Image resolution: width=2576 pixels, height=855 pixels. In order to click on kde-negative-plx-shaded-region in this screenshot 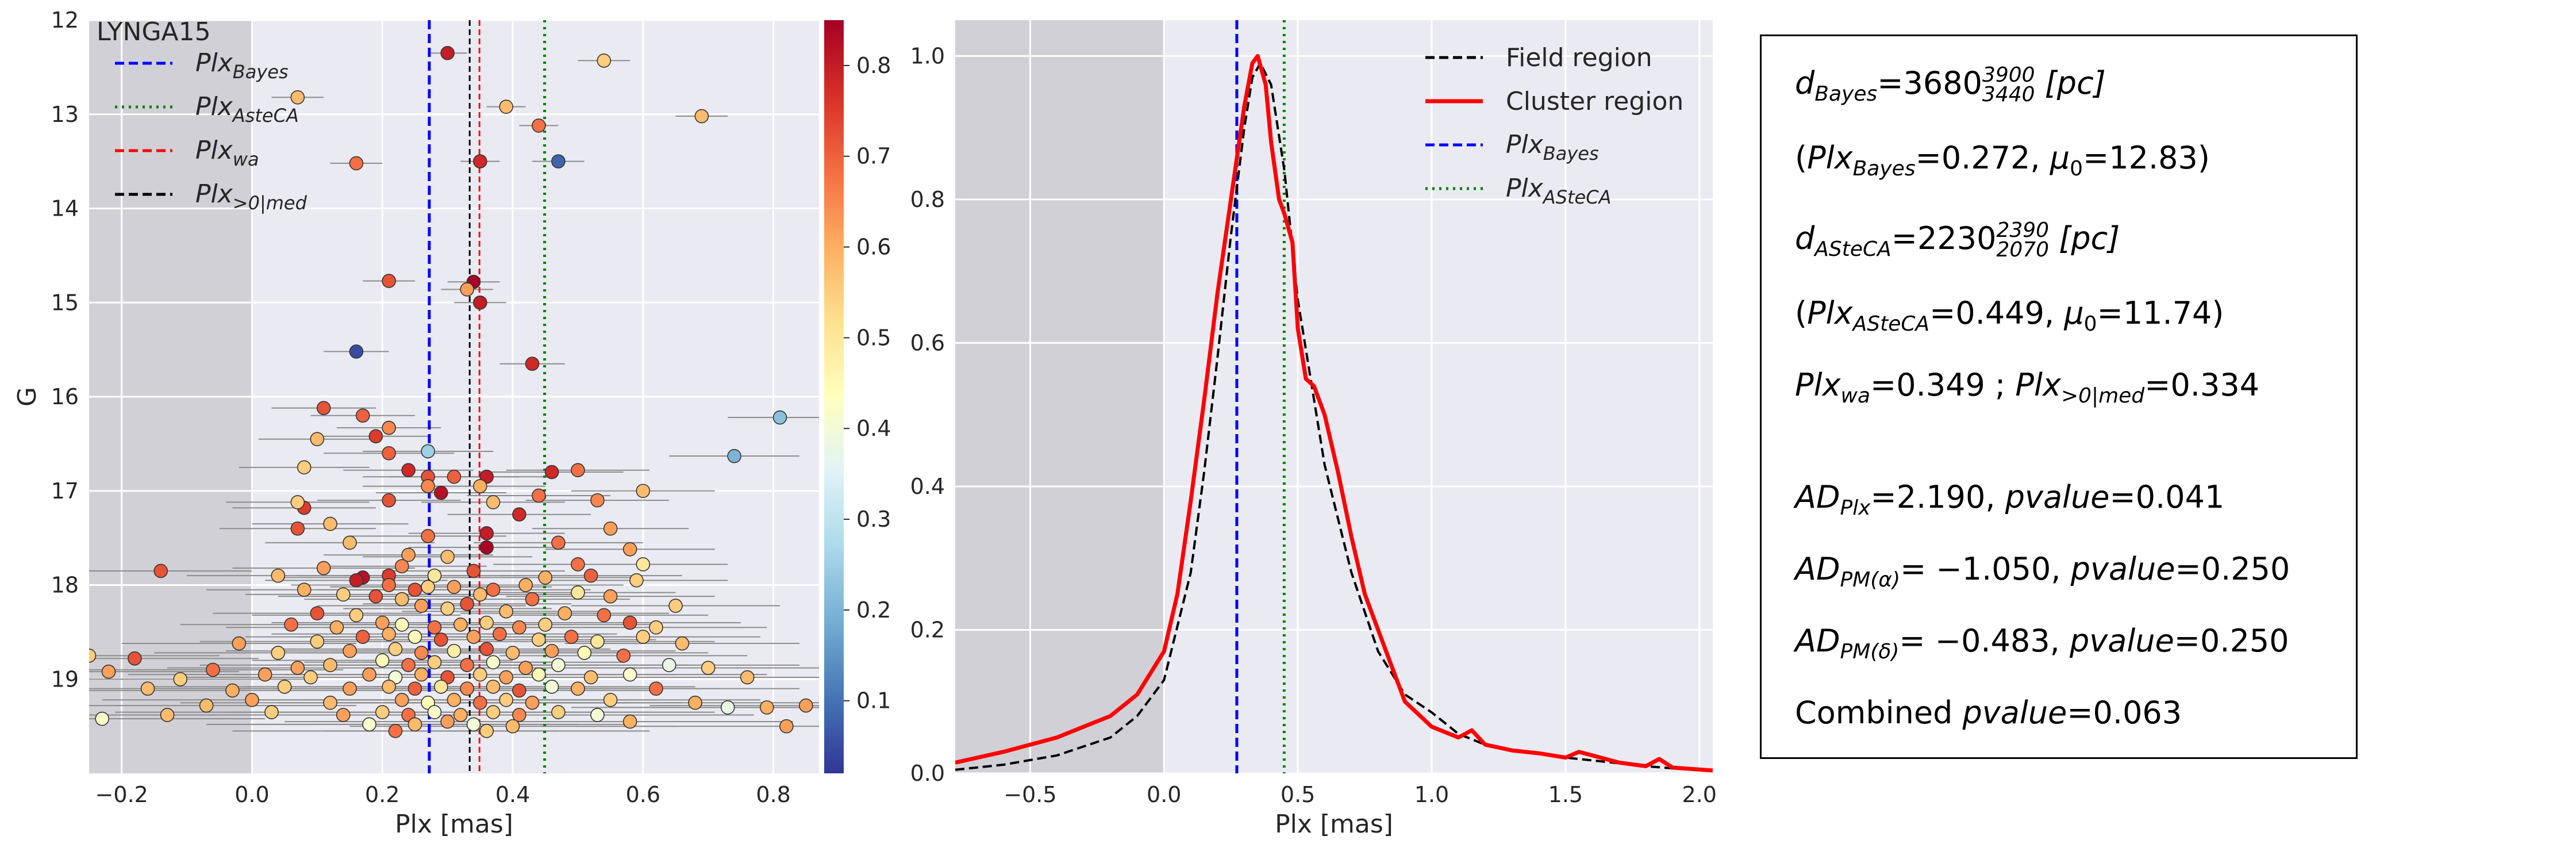, I will do `click(1059, 396)`.